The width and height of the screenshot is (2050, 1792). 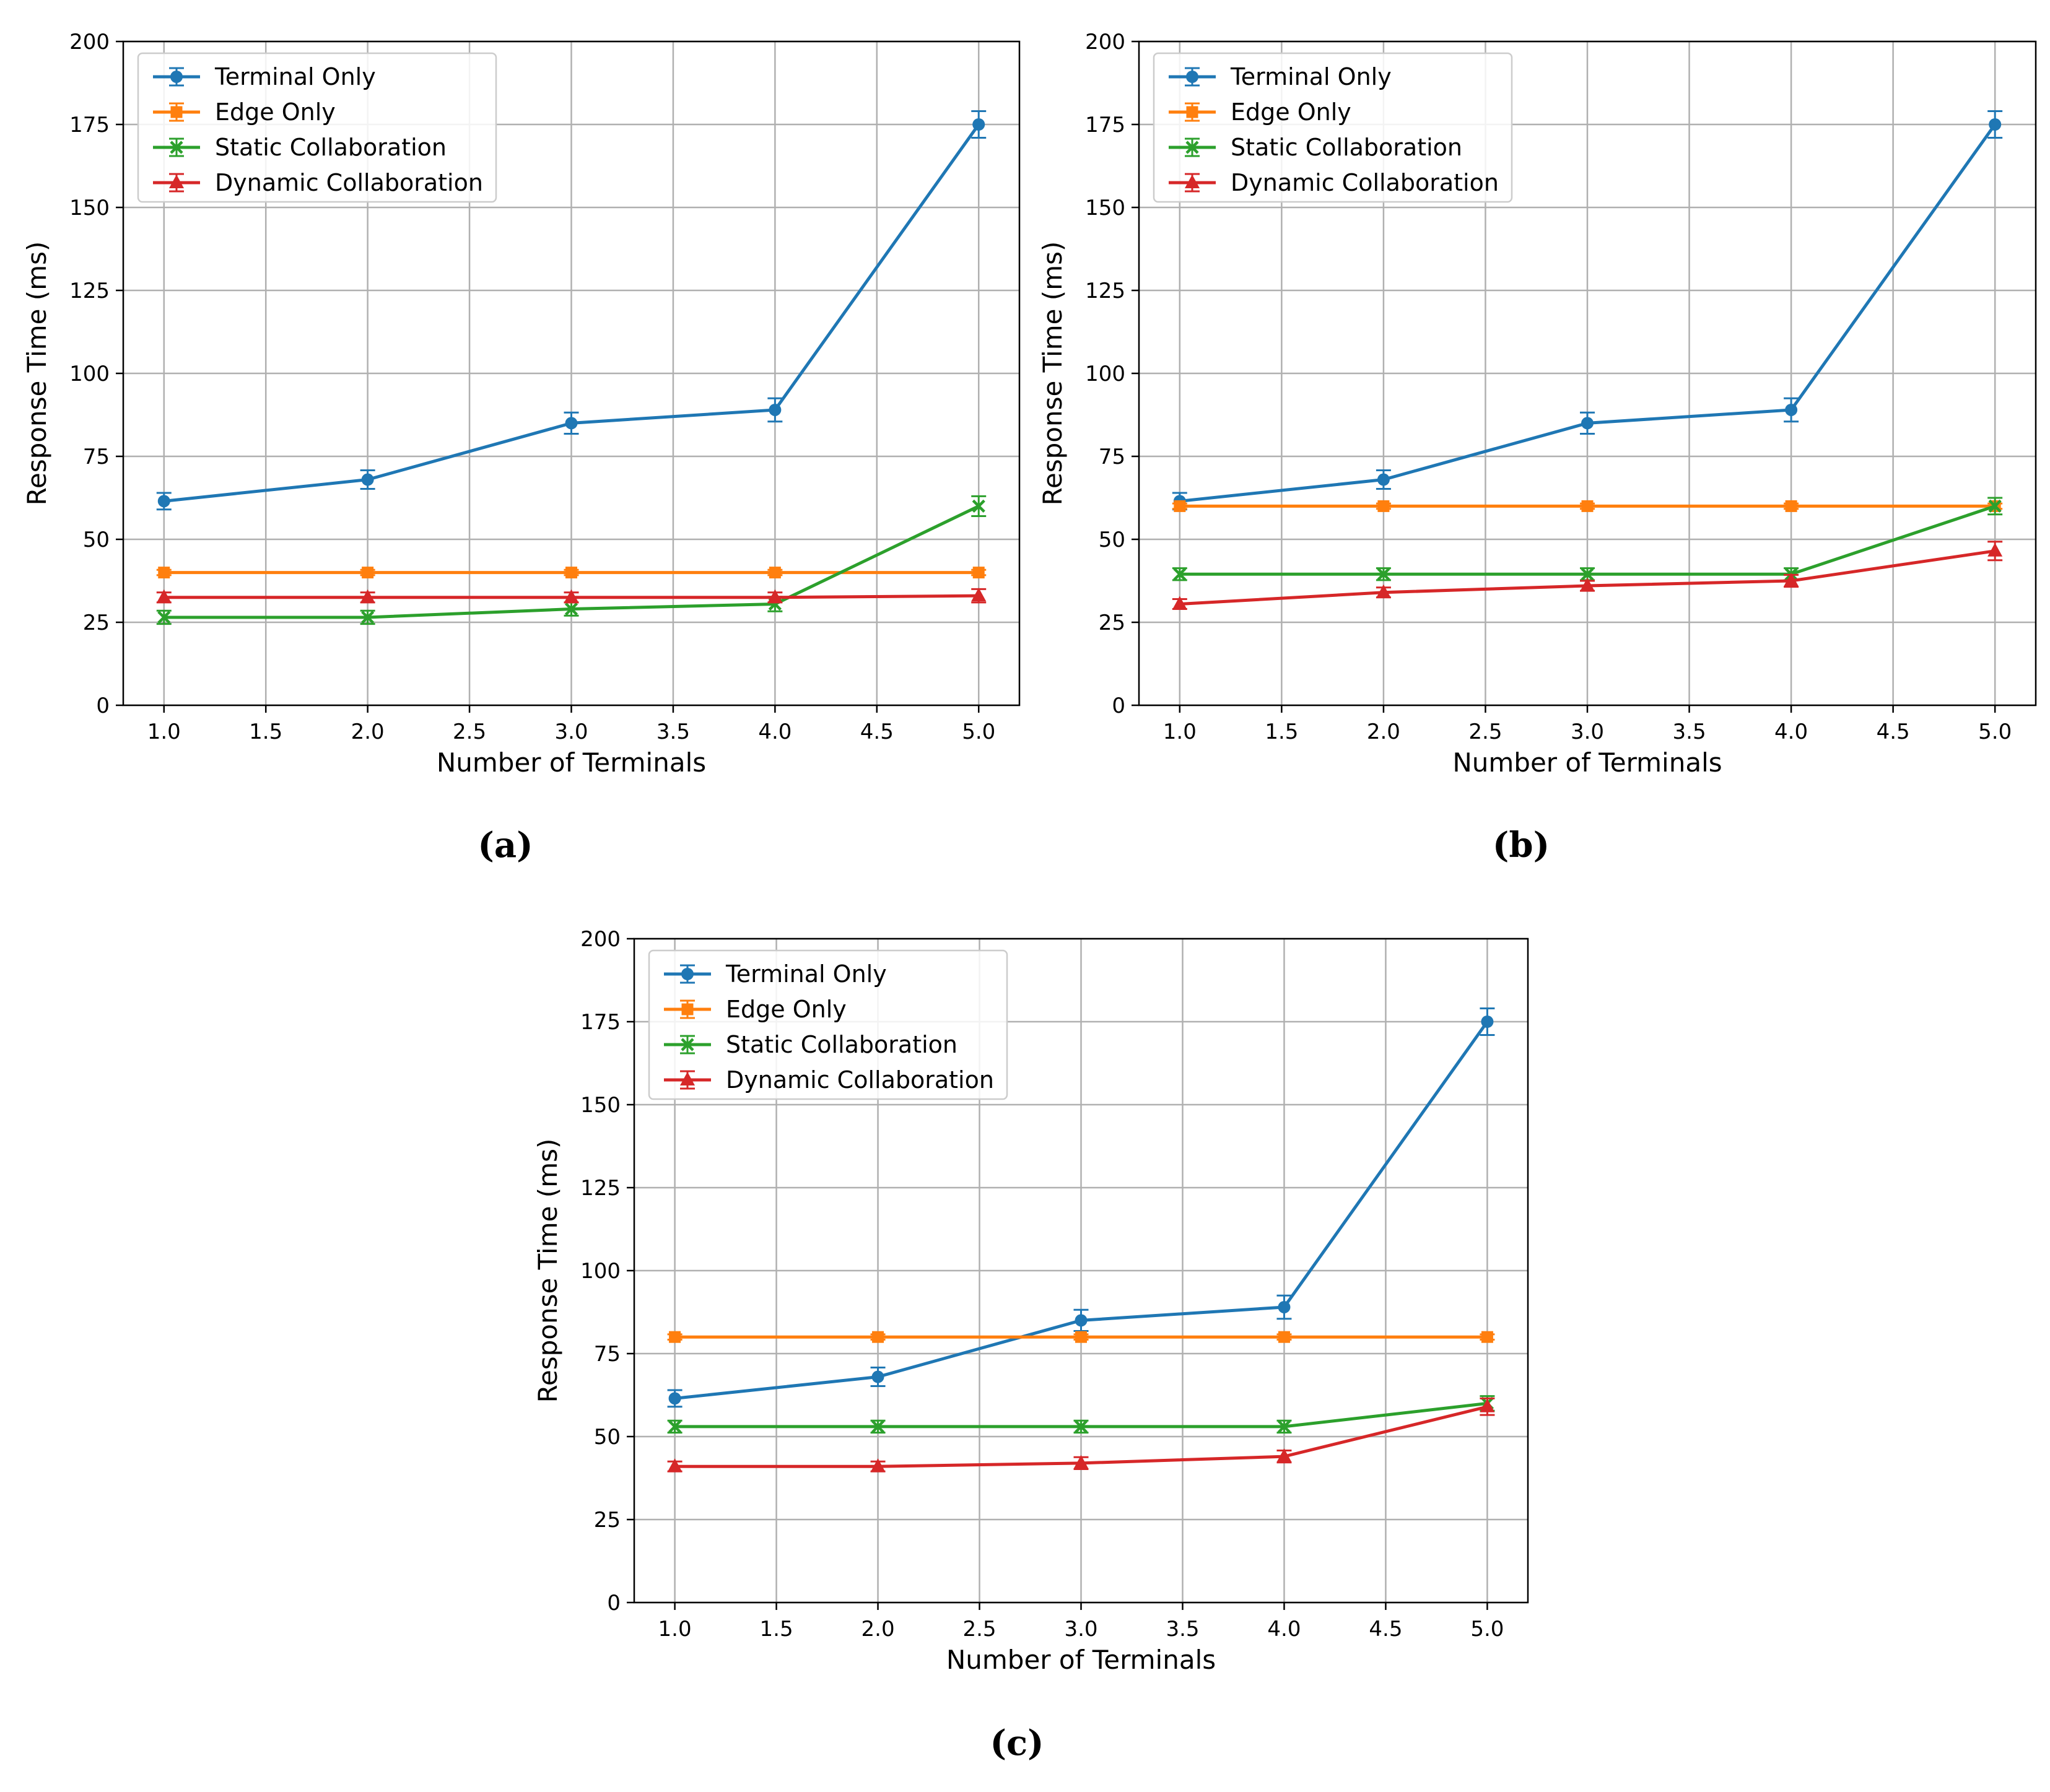 I want to click on x-axis-ticks: 1.0 1.5 2.0 2.5 3.0 3.5 4.0 4.5 5.0, so click(x=1081, y=1623).